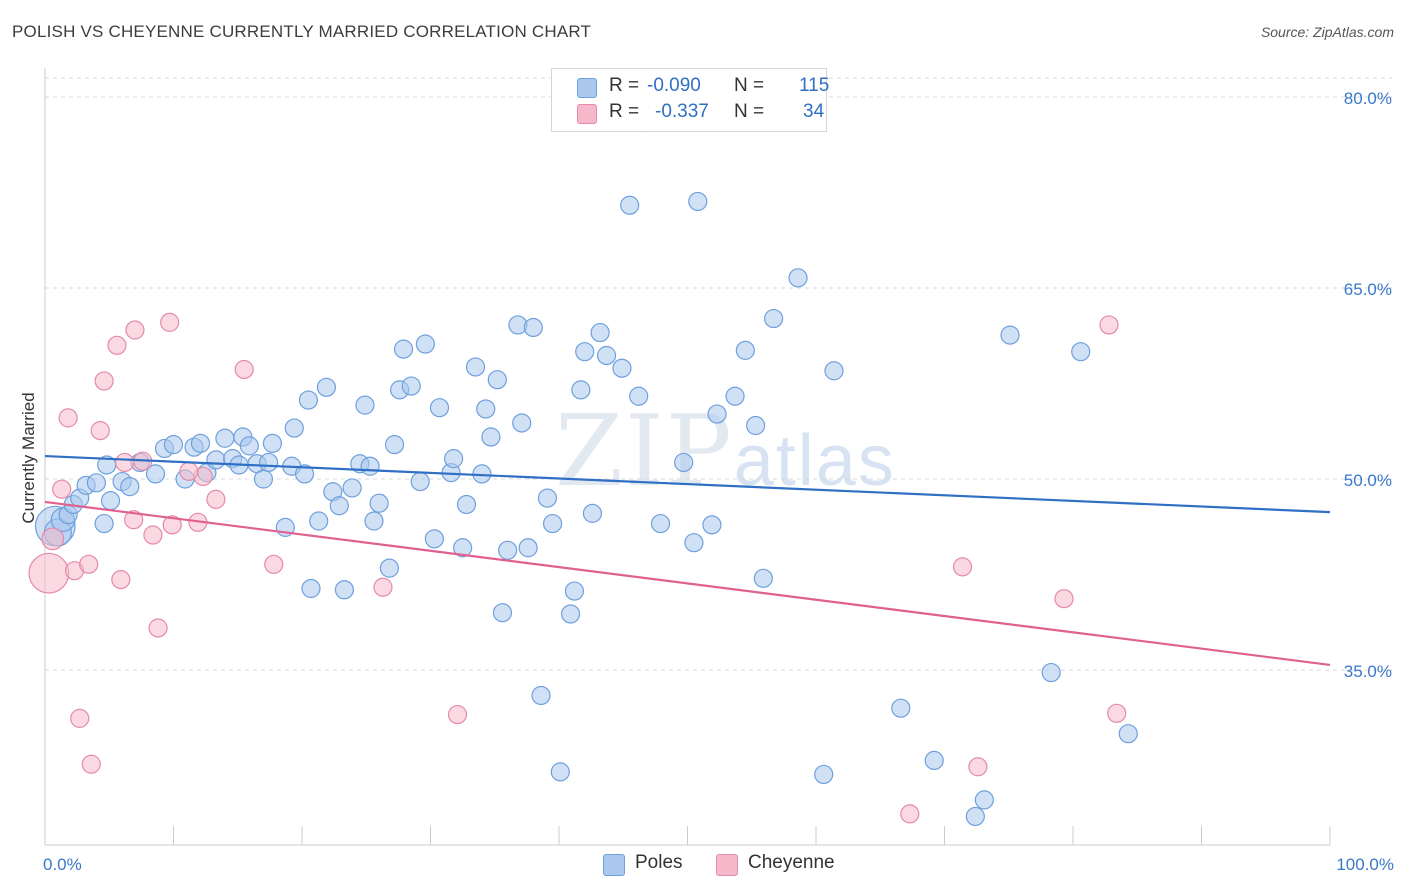 The image size is (1406, 892). Describe the element at coordinates (28, 457) in the screenshot. I see `y-axis-label: Currently Married` at that location.